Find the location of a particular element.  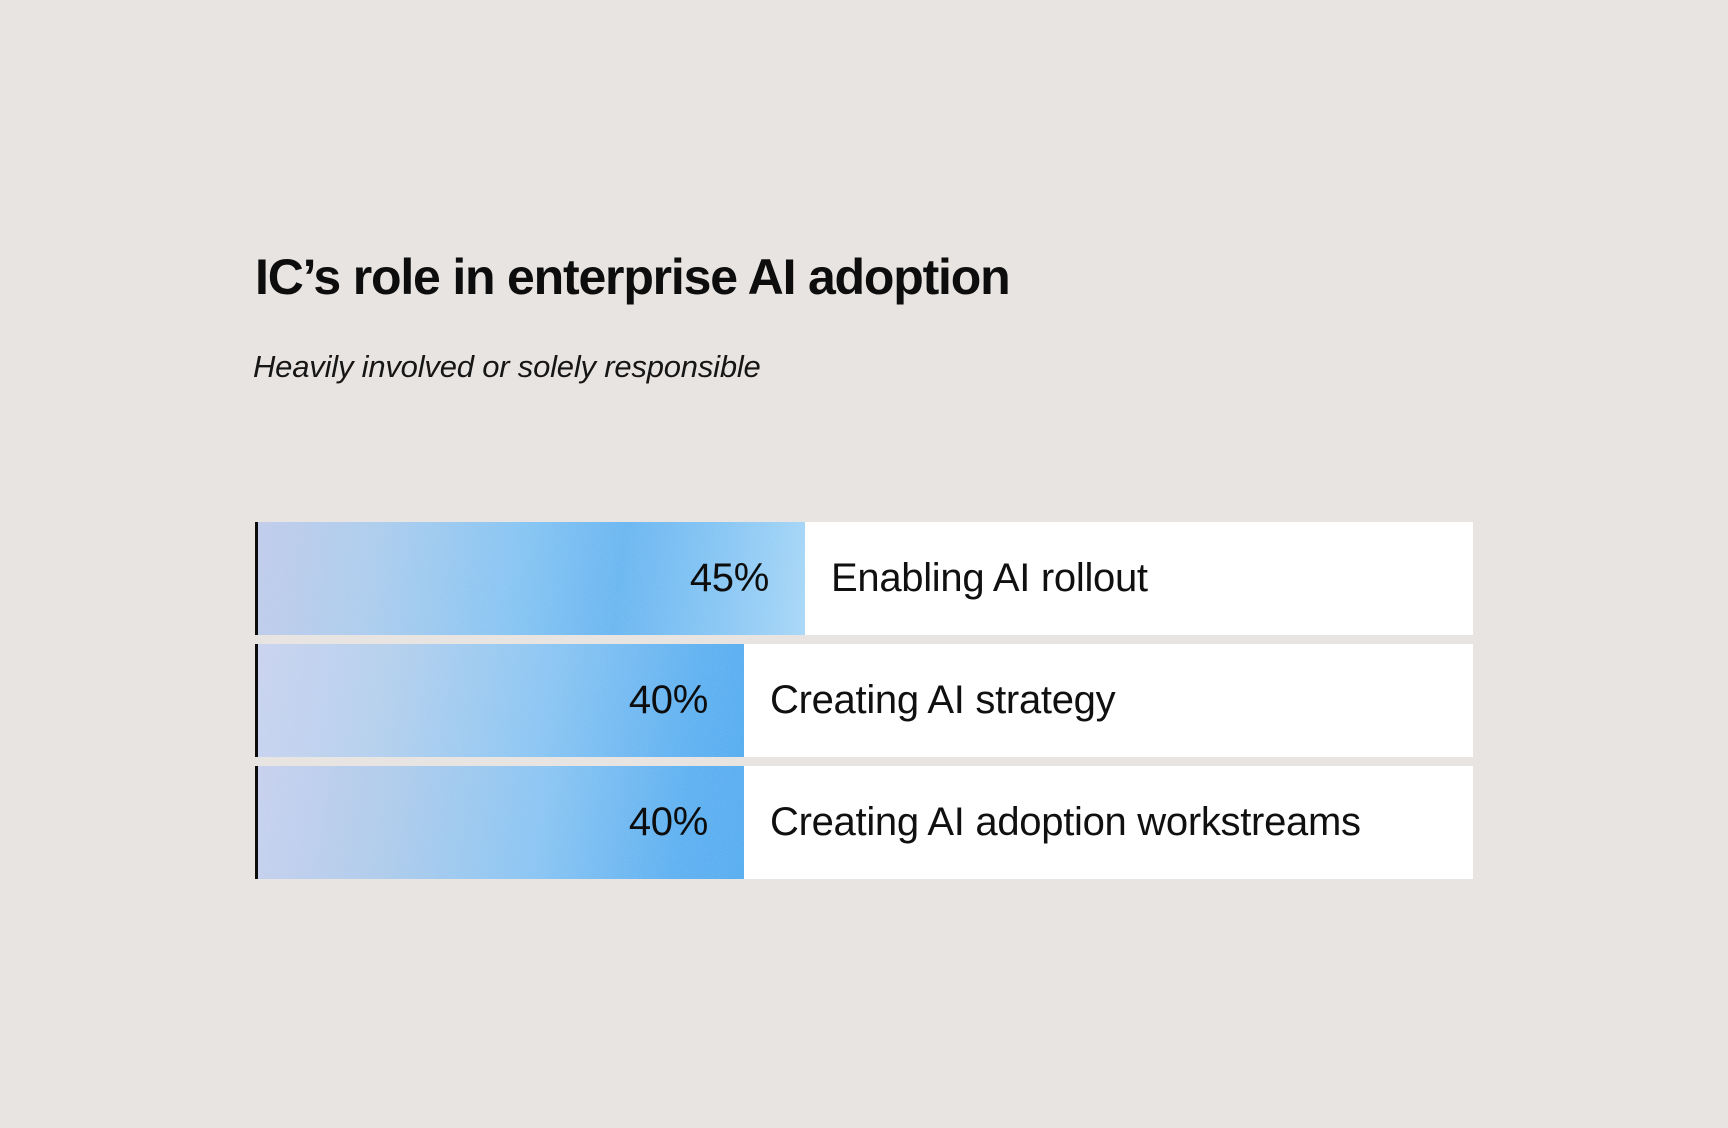

bar-value-label: 45% is located at coordinates (729, 578).